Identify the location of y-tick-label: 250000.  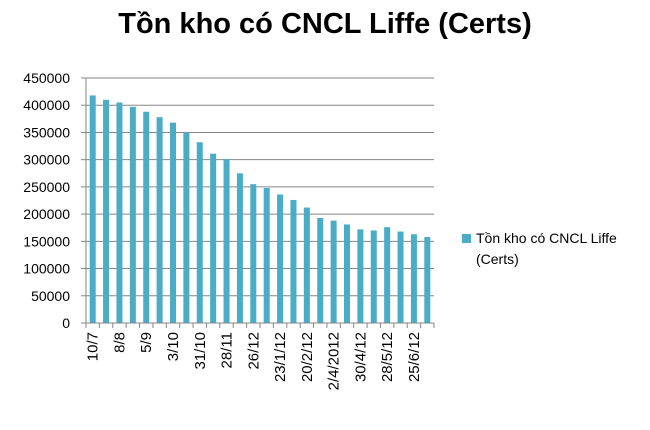
(46, 187).